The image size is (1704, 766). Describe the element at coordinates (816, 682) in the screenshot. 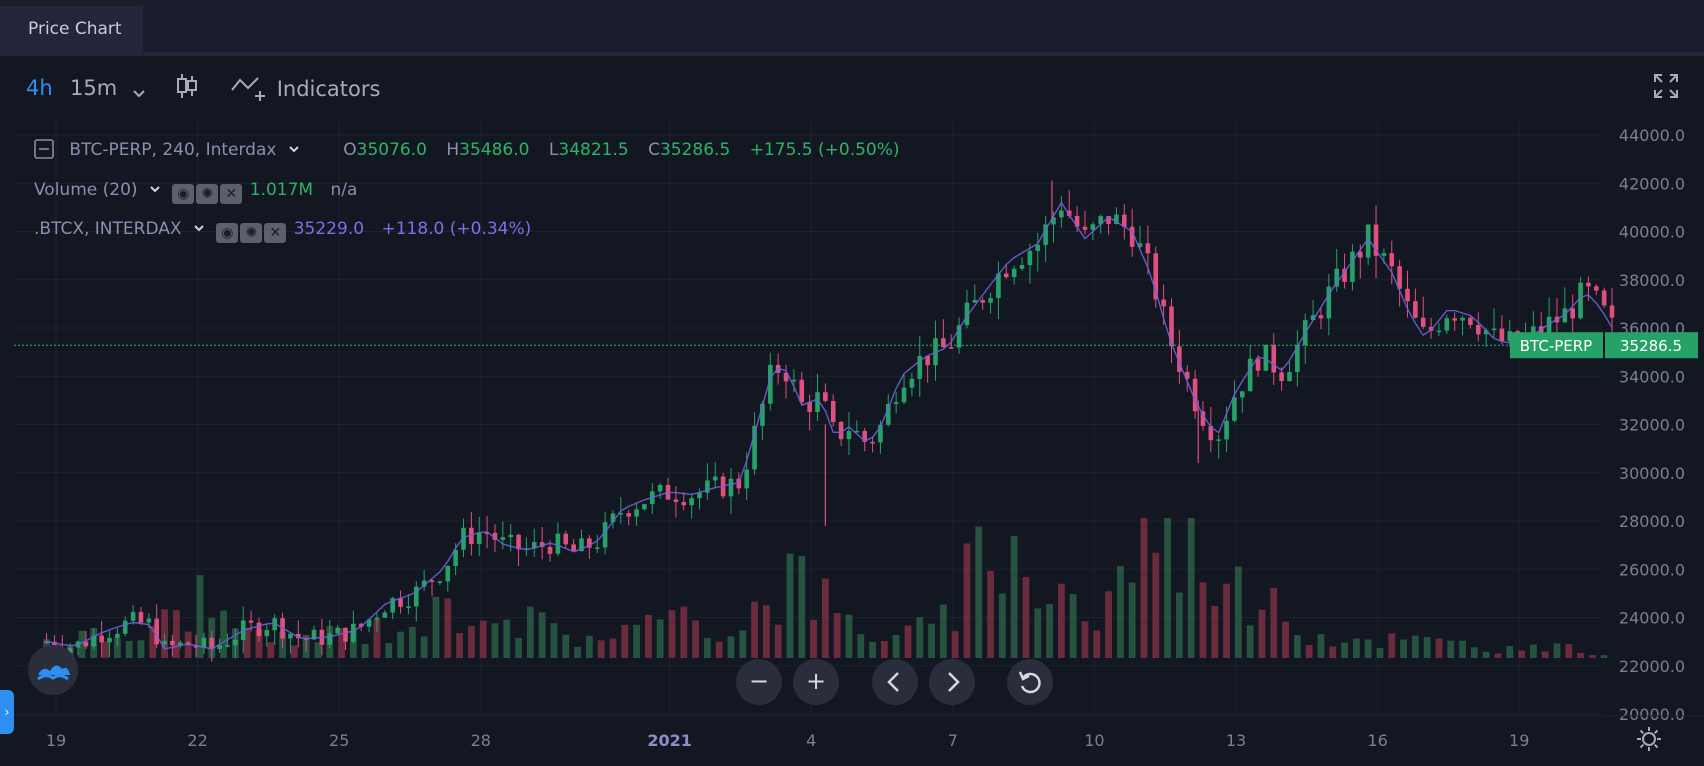

I see `zoom-in-button: +` at that location.